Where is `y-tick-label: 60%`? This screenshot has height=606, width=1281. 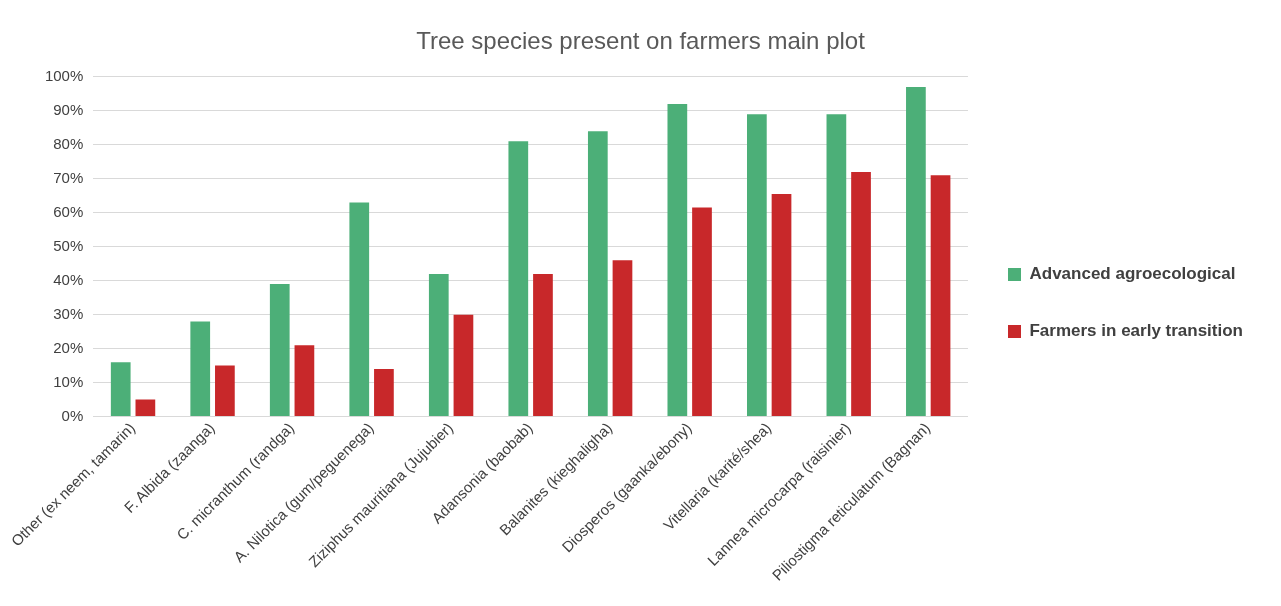
y-tick-label: 60% is located at coordinates (68, 211).